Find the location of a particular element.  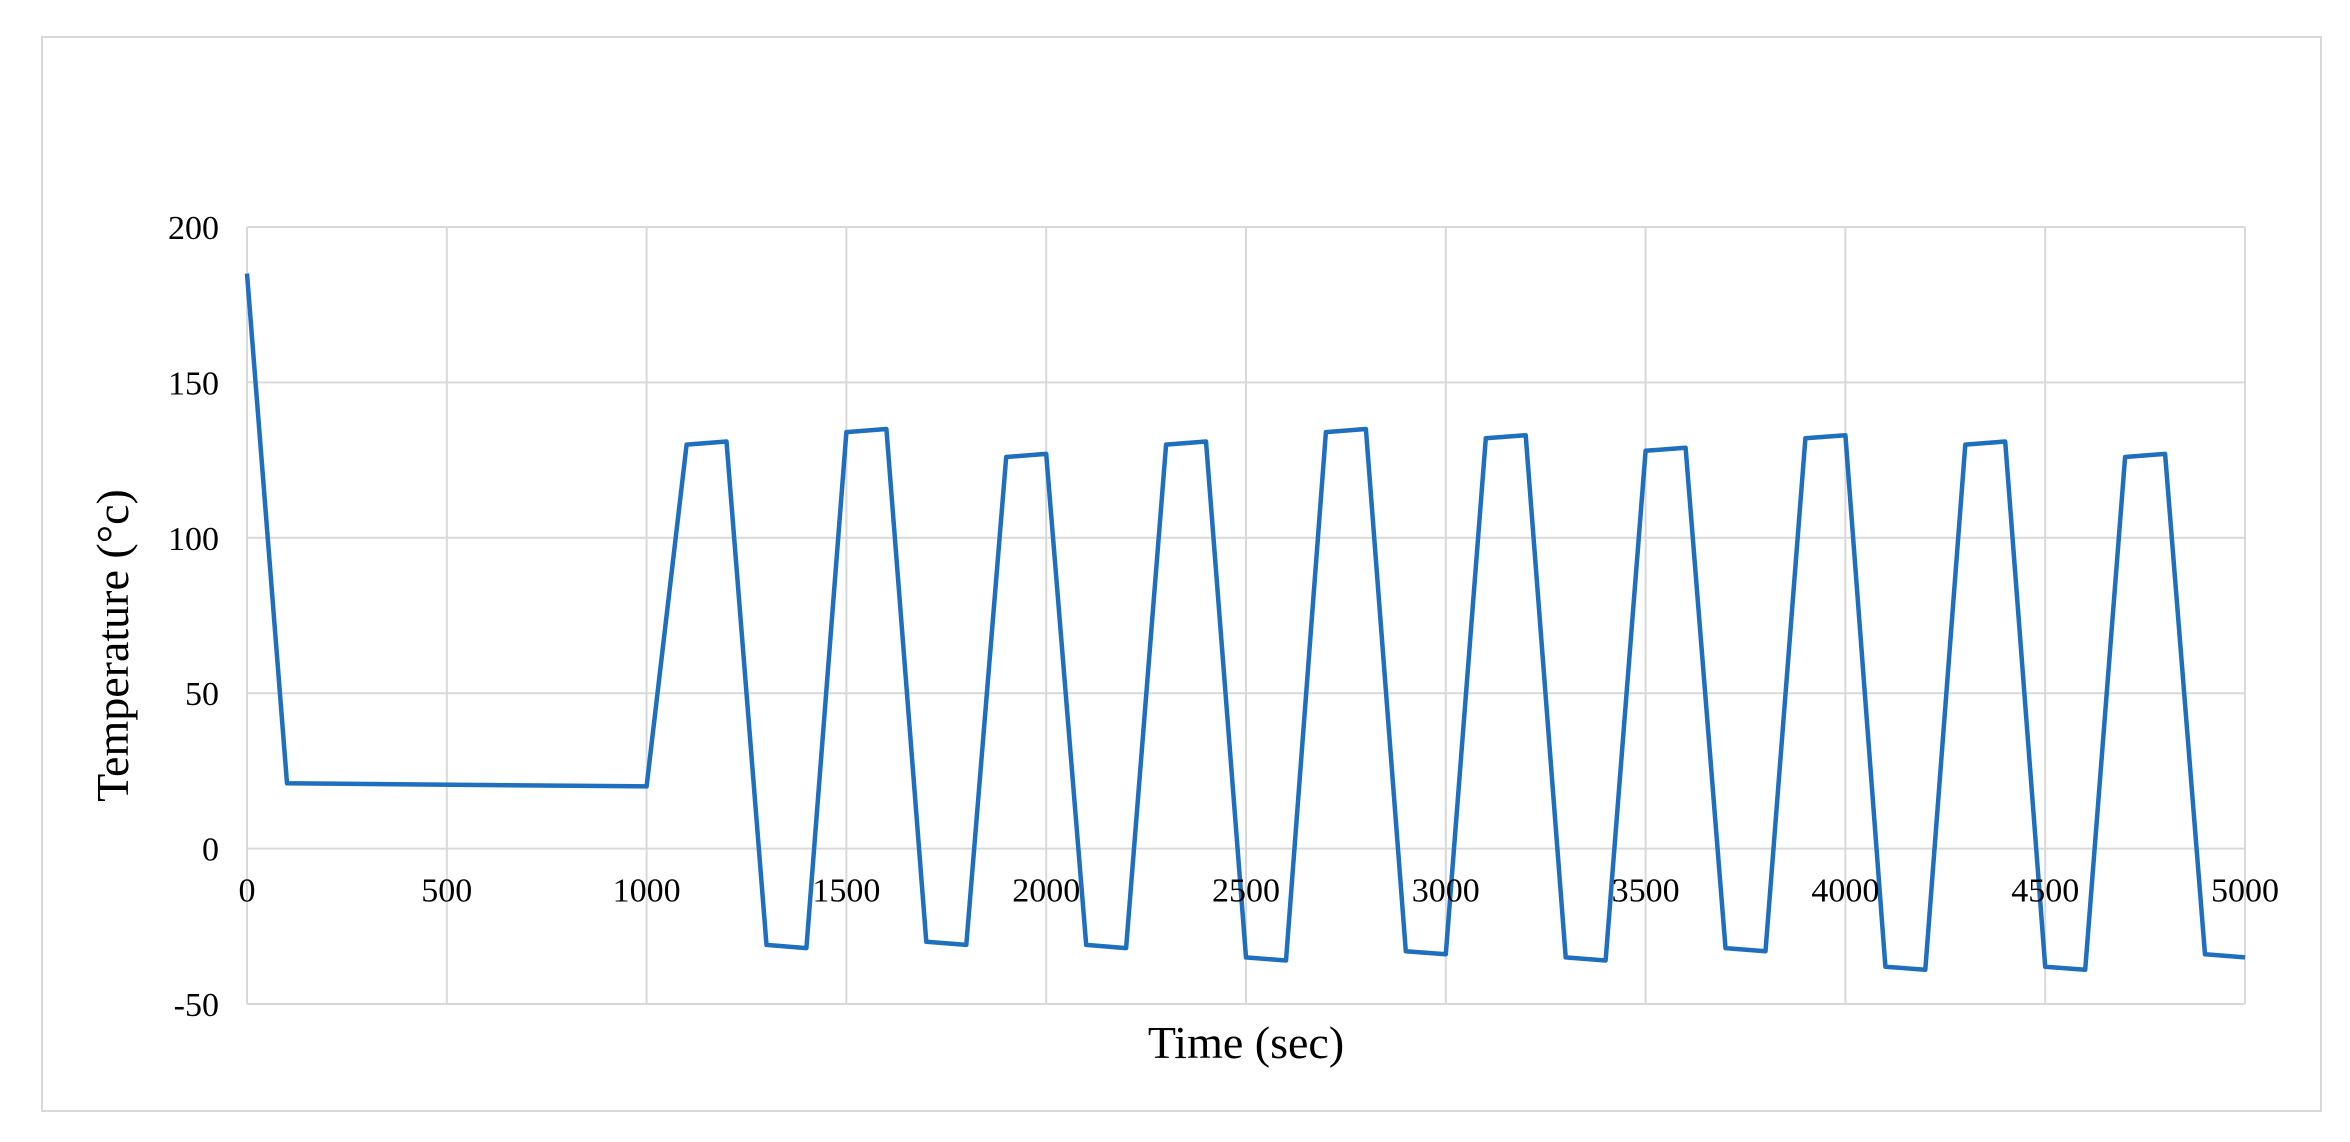

y-tick-label: 150 is located at coordinates (193, 383).